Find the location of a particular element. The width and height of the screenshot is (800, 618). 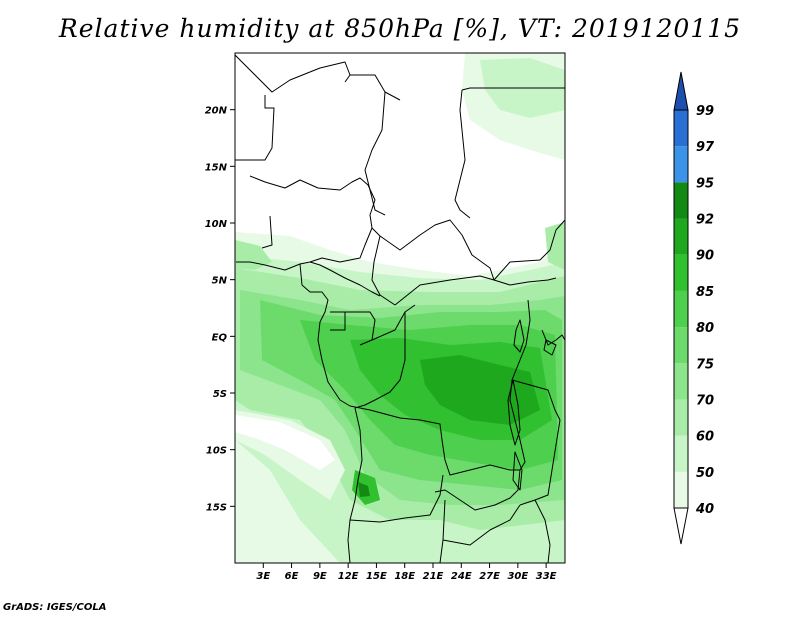

lon-tick-label-21E: 21E is located at coordinates (433, 576).